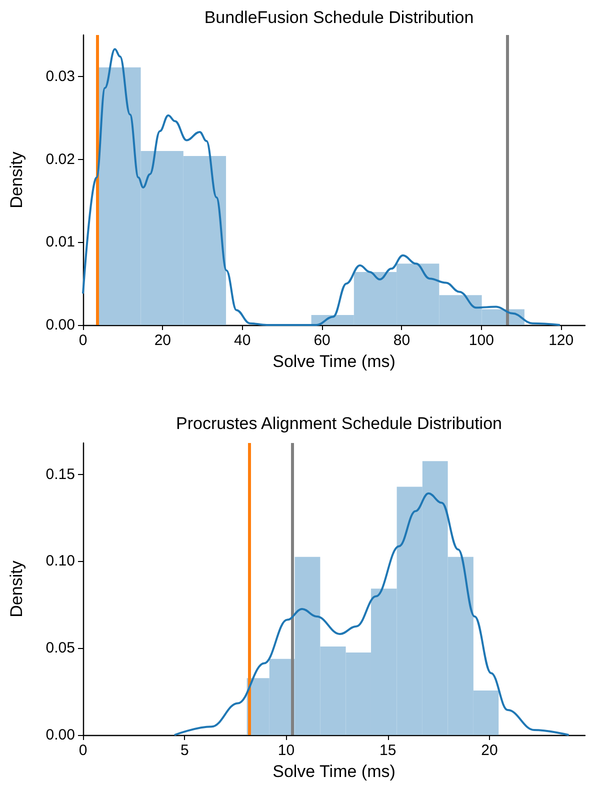  What do you see at coordinates (388, 750) in the screenshot?
I see `x-tick-label: 15` at bounding box center [388, 750].